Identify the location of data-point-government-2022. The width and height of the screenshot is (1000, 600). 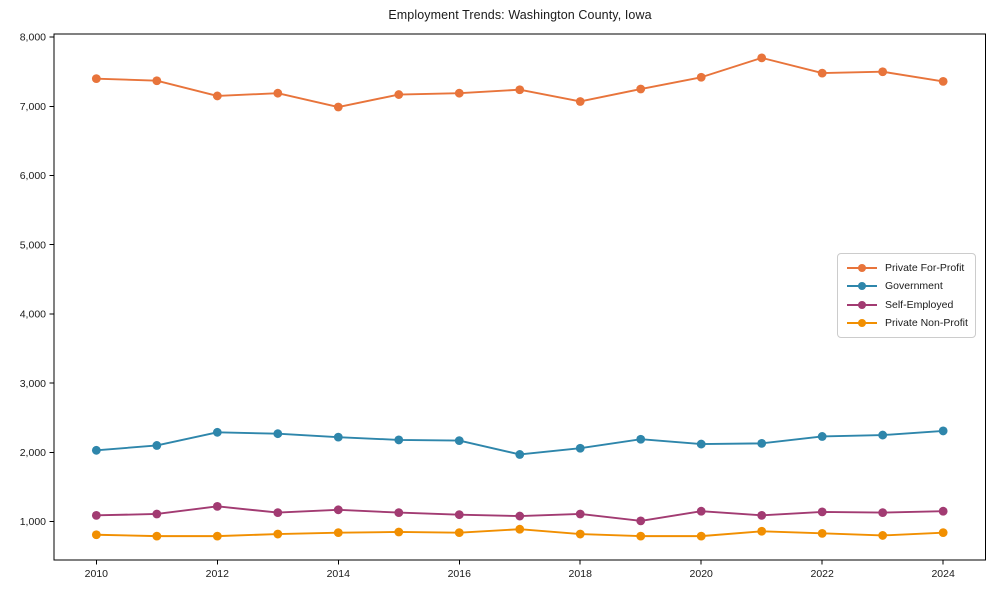
(822, 436).